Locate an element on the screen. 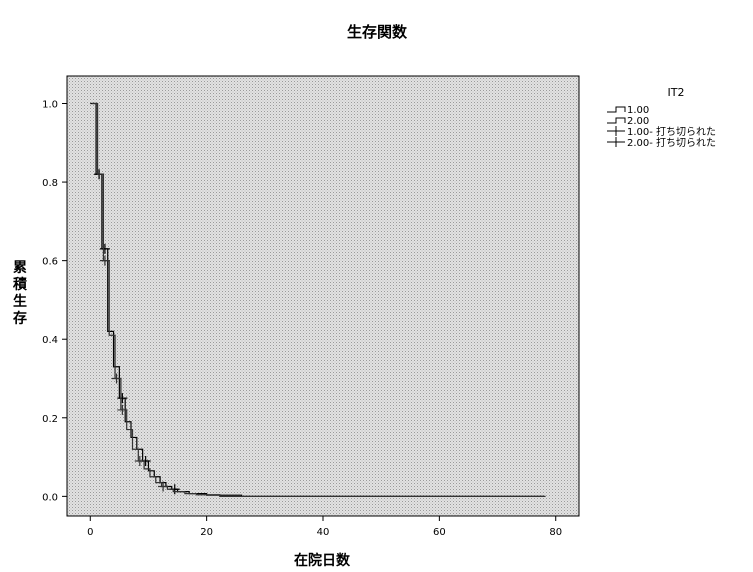  y-tick-label: 0.8 is located at coordinates (50, 183).